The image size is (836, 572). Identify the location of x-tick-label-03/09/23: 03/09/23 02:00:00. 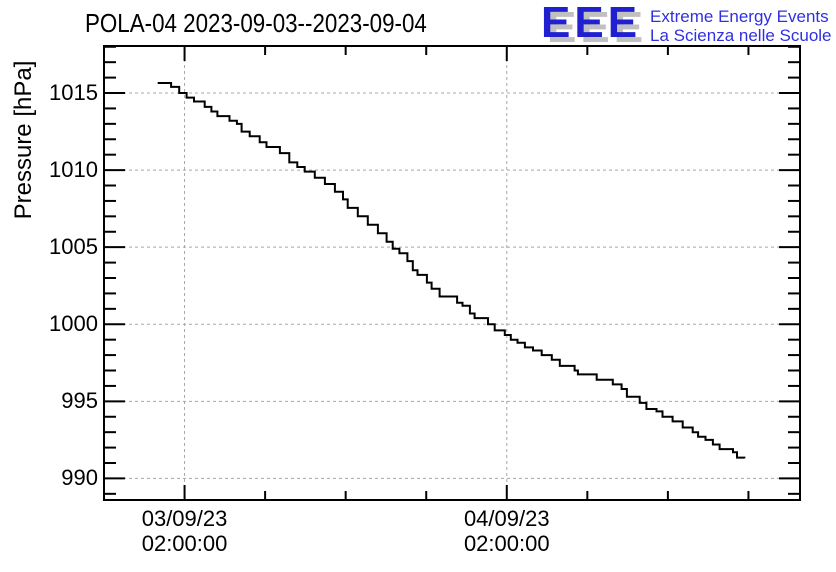
(185, 531).